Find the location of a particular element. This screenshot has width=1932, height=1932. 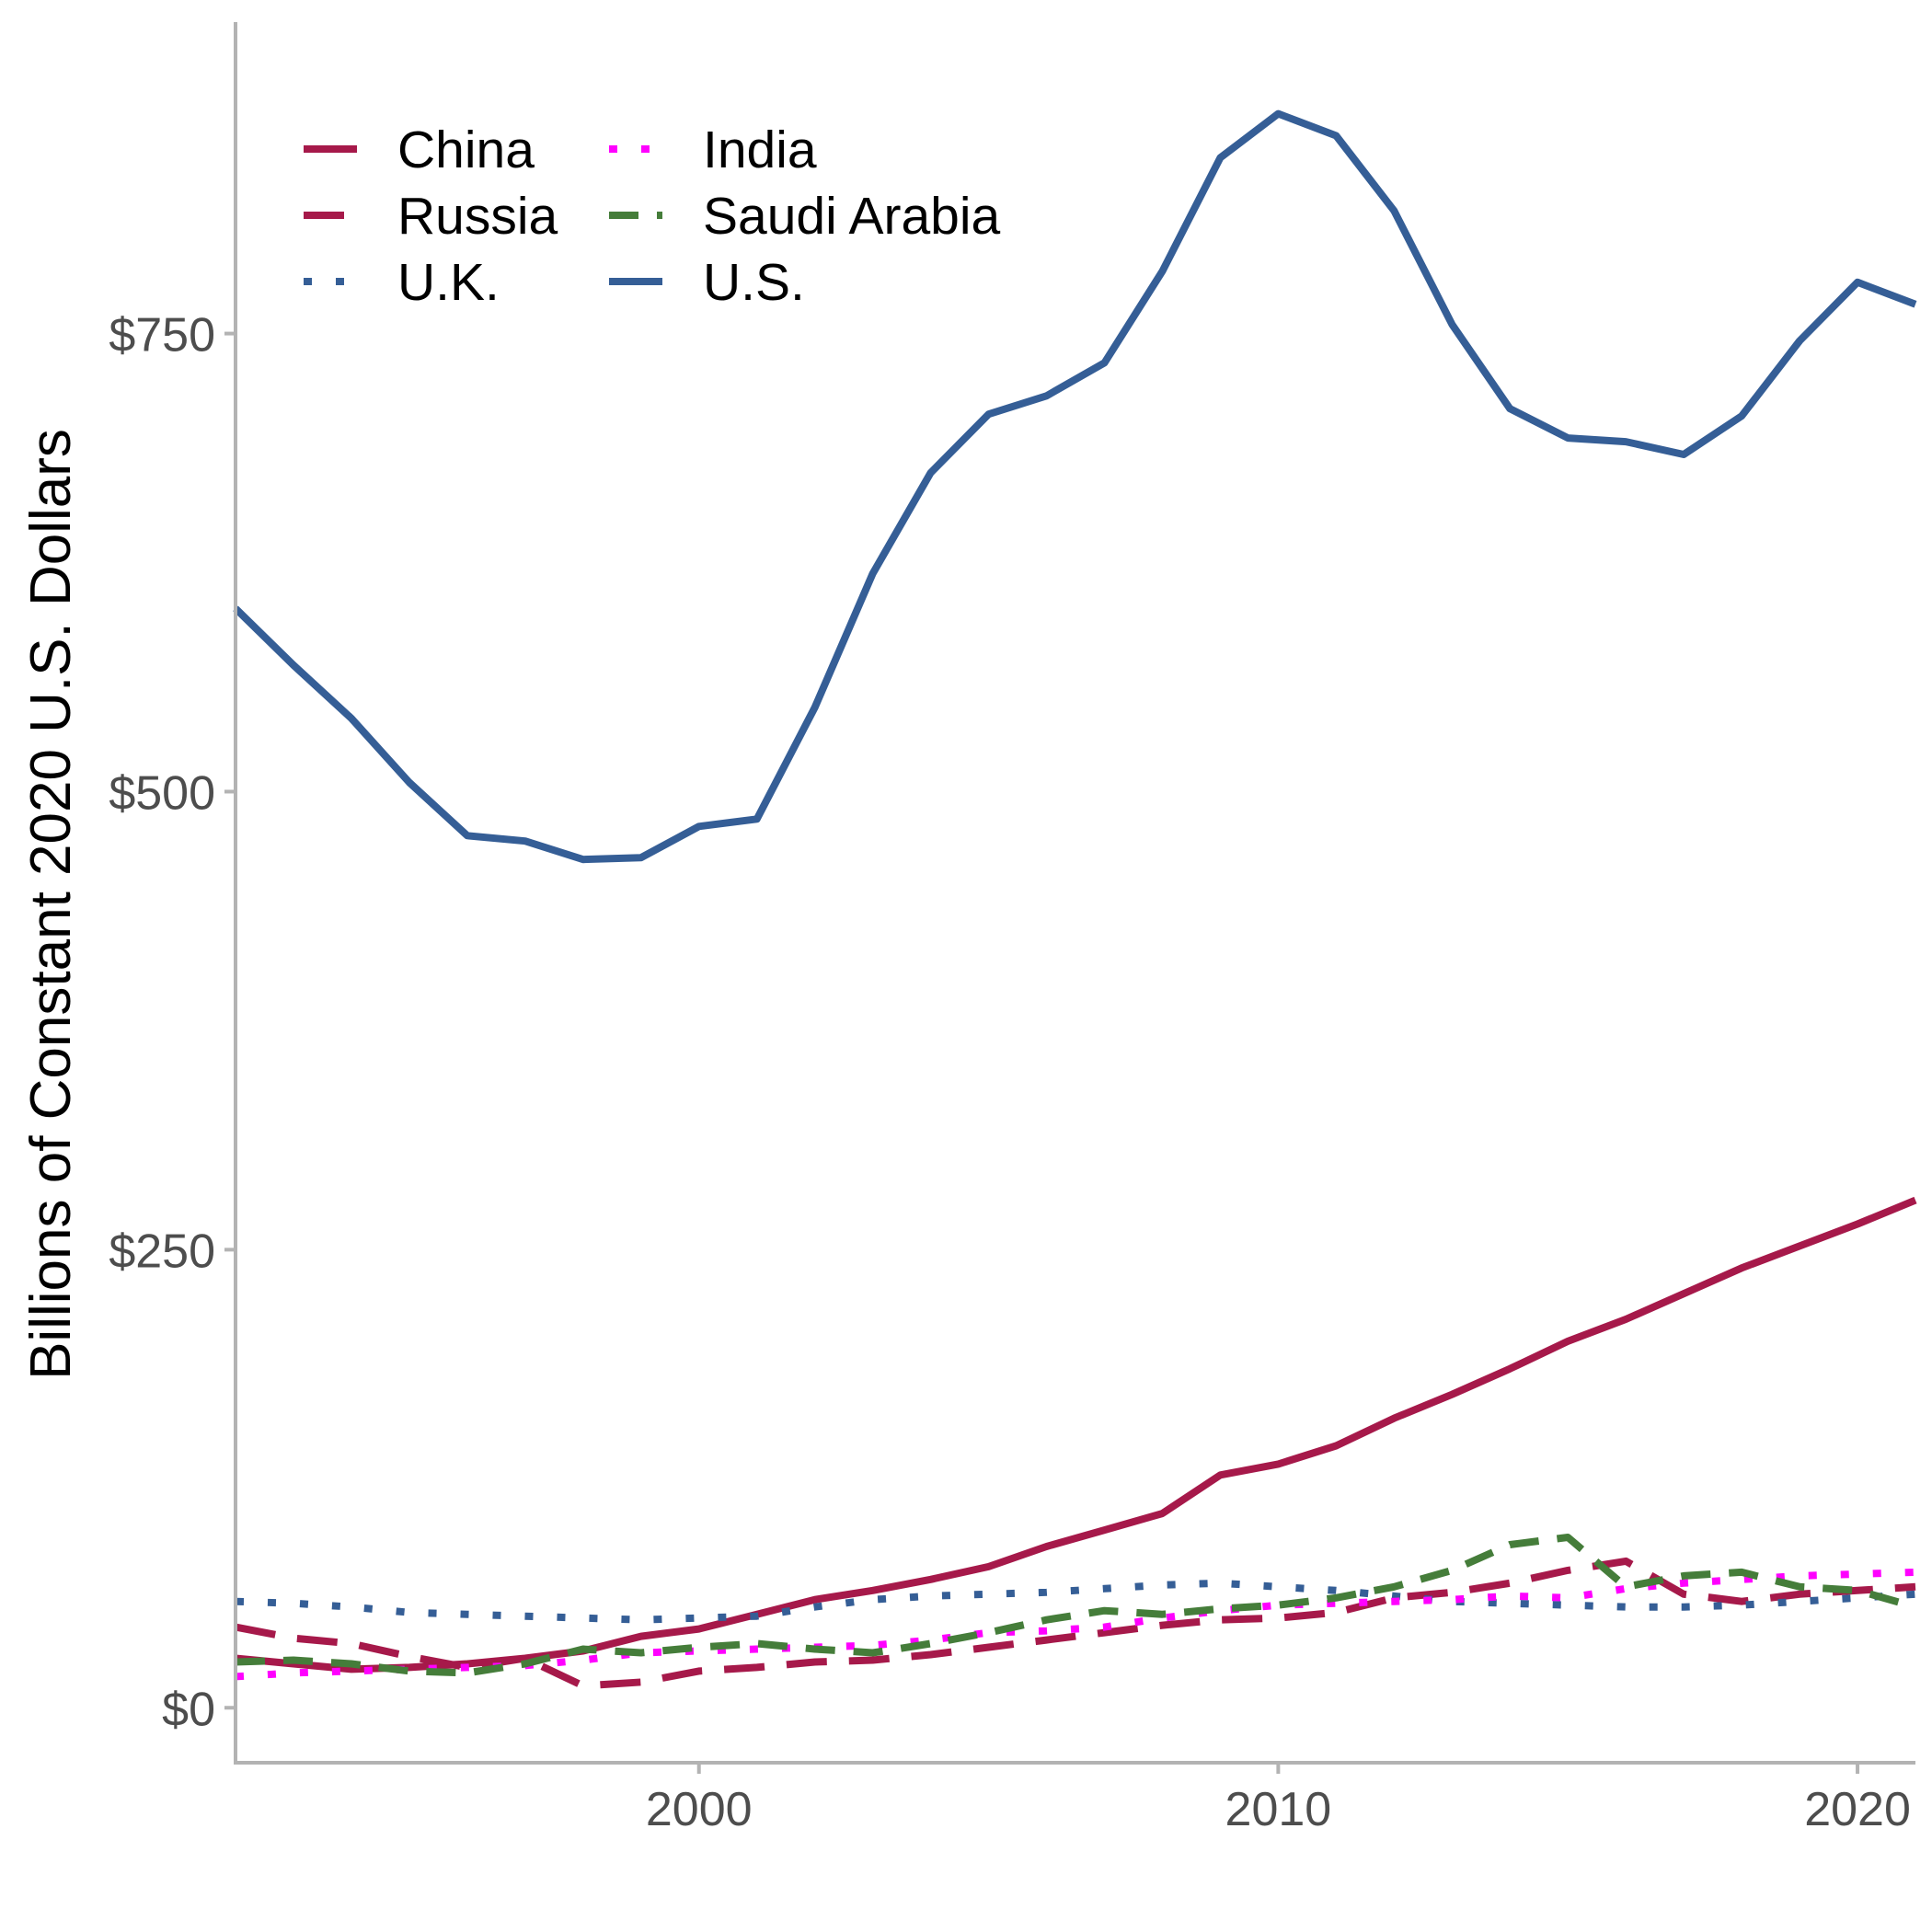

series-line-russia is located at coordinates (1075, 1623).